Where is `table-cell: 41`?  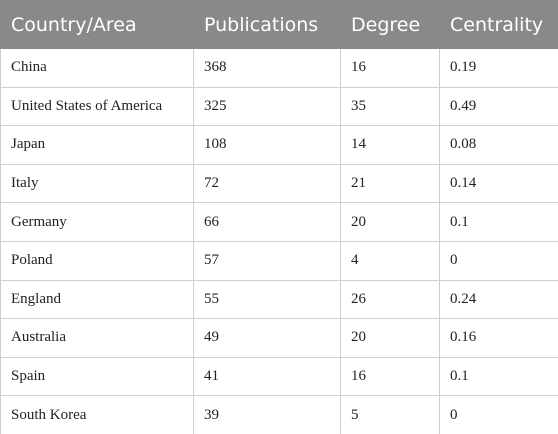 table-cell: 41 is located at coordinates (267, 376).